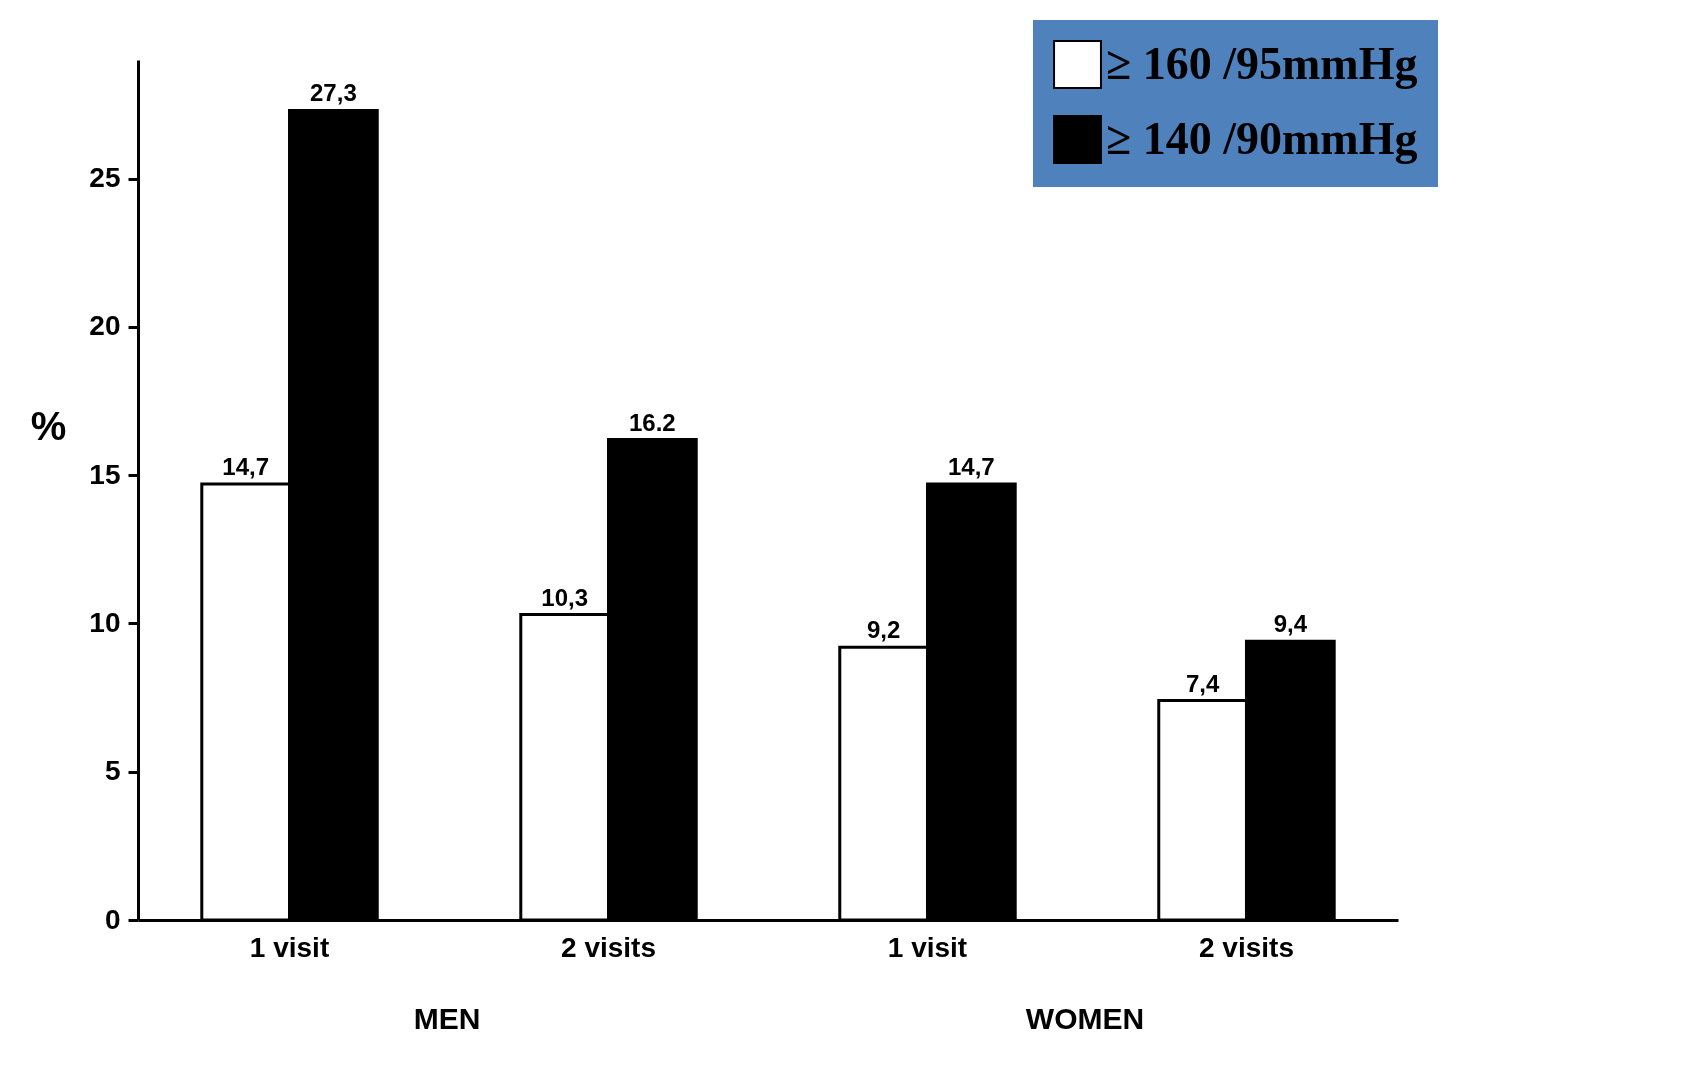 The image size is (1685, 1074). I want to click on data-label: 27,3, so click(333, 93).